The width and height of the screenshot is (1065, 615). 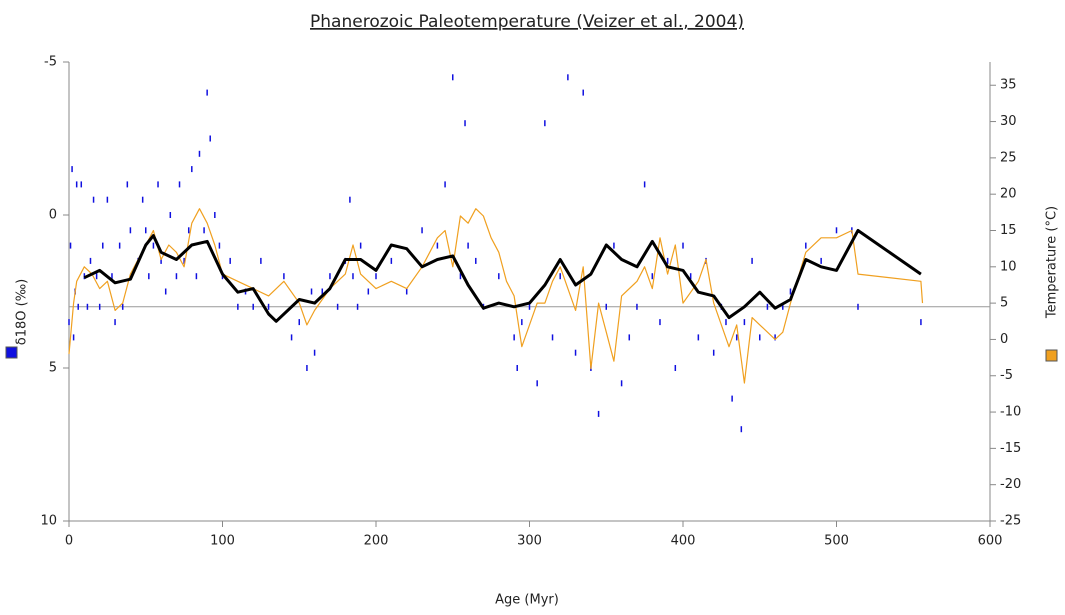 What do you see at coordinates (1004, 339) in the screenshot?
I see `y2-tick-label: 0` at bounding box center [1004, 339].